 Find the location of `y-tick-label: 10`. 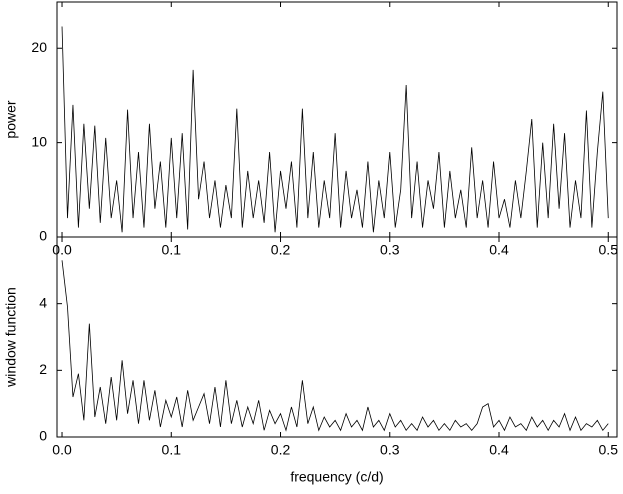

y-tick-label: 10 is located at coordinates (39, 141).